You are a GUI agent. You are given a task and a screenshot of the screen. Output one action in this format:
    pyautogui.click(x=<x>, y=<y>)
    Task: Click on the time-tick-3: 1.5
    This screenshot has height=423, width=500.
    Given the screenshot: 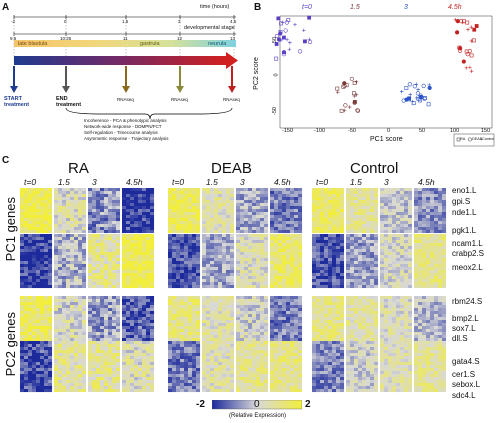 What is the action you would take?
    pyautogui.click(x=125, y=21)
    